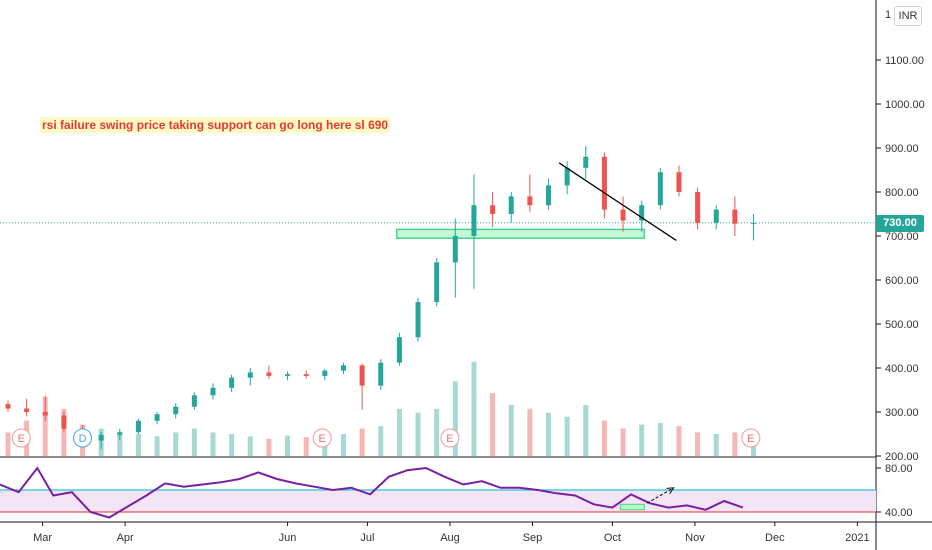 The image size is (932, 550). I want to click on time-tick-label: Jun, so click(288, 538).